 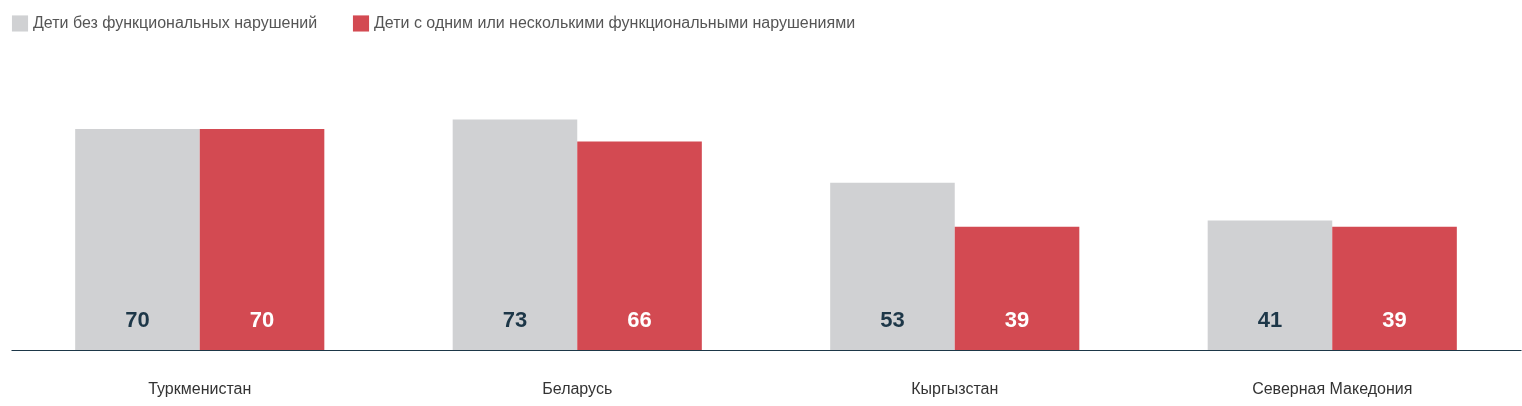 What do you see at coordinates (1332, 388) in the screenshot?
I see `x-tick-label: Северная Македония` at bounding box center [1332, 388].